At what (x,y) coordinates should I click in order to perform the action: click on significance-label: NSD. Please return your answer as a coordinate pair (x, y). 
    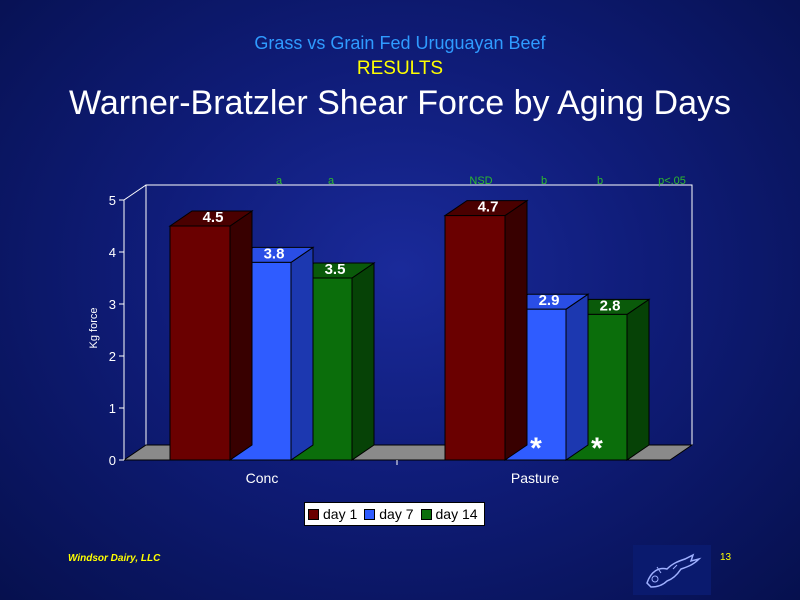
    Looking at the image, I should click on (480, 181).